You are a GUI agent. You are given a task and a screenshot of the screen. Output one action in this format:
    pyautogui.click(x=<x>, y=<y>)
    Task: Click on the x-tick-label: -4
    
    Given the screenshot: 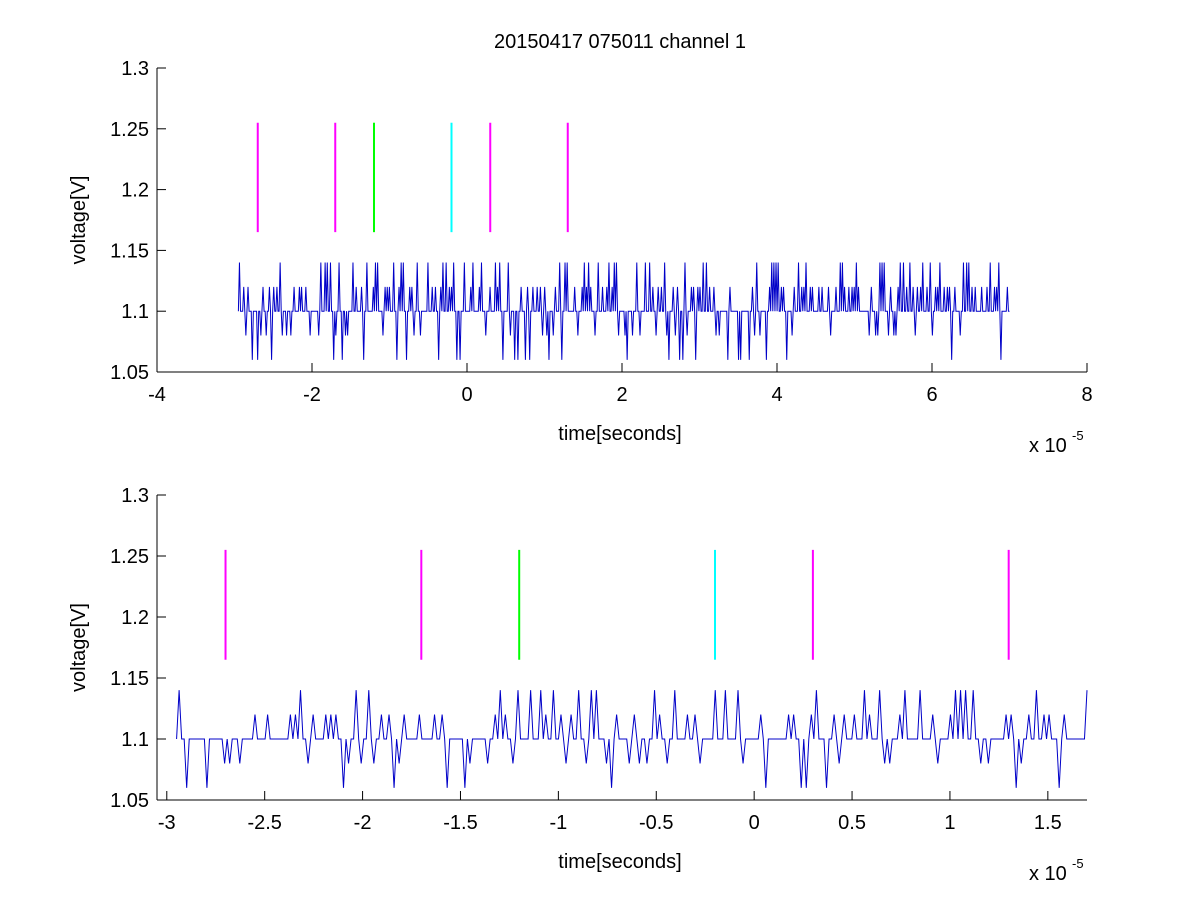 What is the action you would take?
    pyautogui.click(x=157, y=395)
    